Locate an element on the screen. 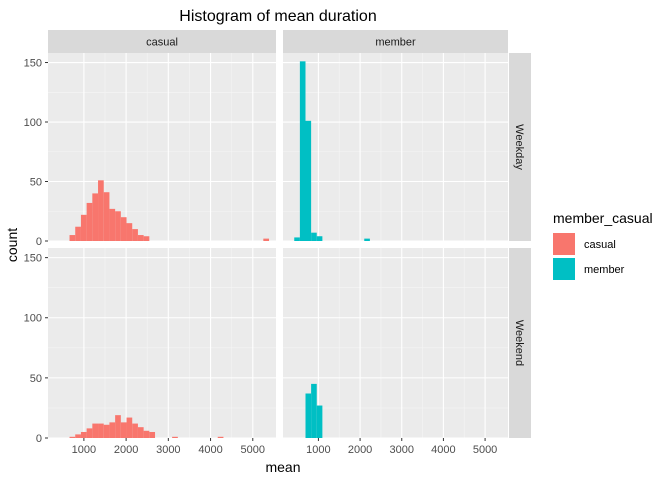  facet-strip-weekend is located at coordinates (520, 343).